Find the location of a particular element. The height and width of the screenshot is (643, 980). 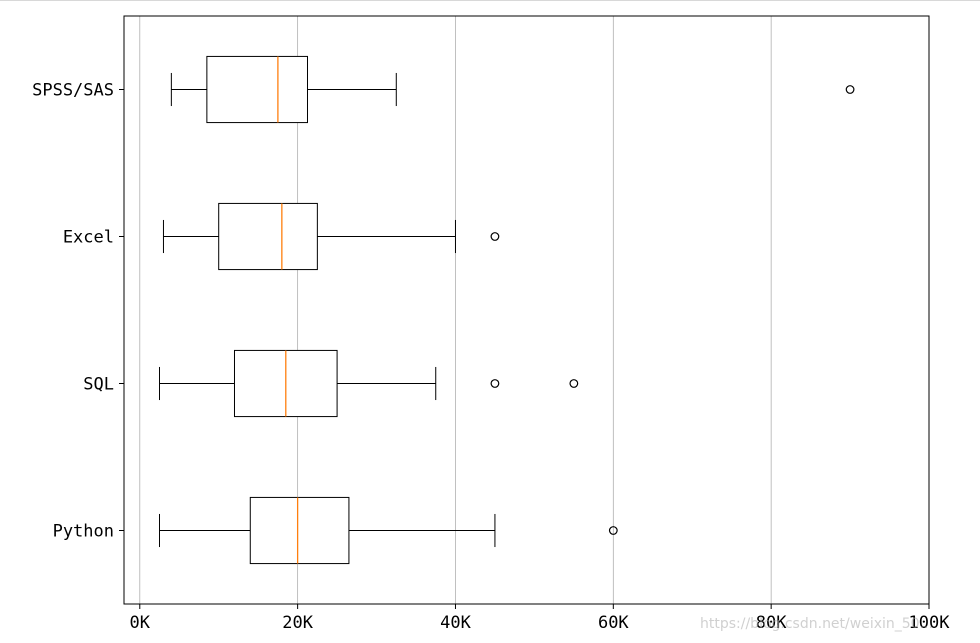

box-group-excel is located at coordinates (331, 236).